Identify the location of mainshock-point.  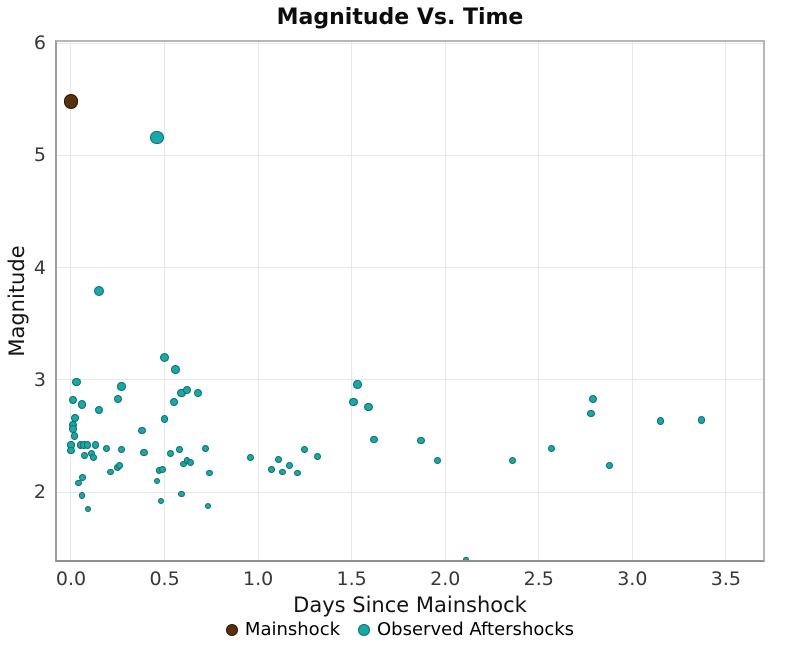
(71, 101).